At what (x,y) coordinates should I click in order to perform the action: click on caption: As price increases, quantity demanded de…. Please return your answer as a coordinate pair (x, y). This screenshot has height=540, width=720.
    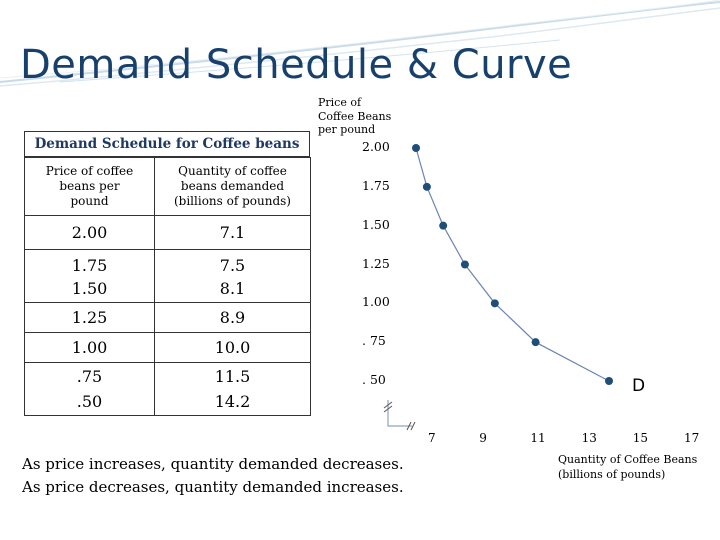
    Looking at the image, I should click on (213, 476).